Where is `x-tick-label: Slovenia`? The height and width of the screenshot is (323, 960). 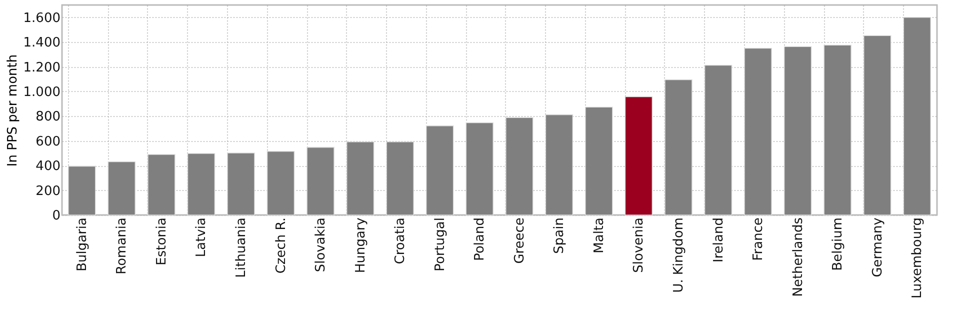 x-tick-label: Slovenia is located at coordinates (639, 245).